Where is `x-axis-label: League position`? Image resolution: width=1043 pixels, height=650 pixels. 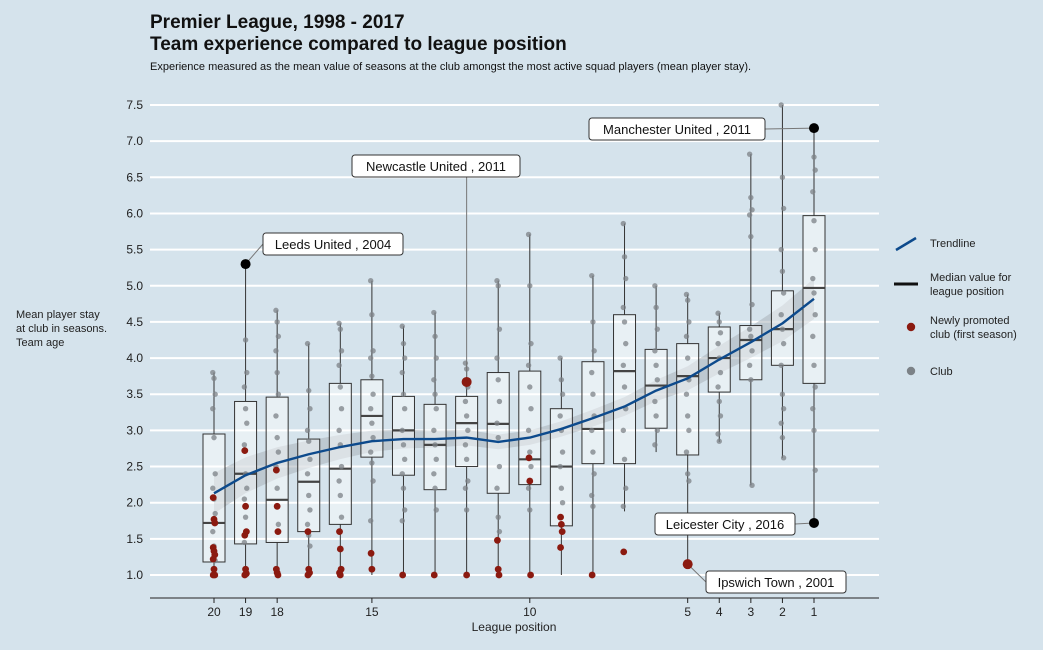
x-axis-label: League position is located at coordinates (514, 627).